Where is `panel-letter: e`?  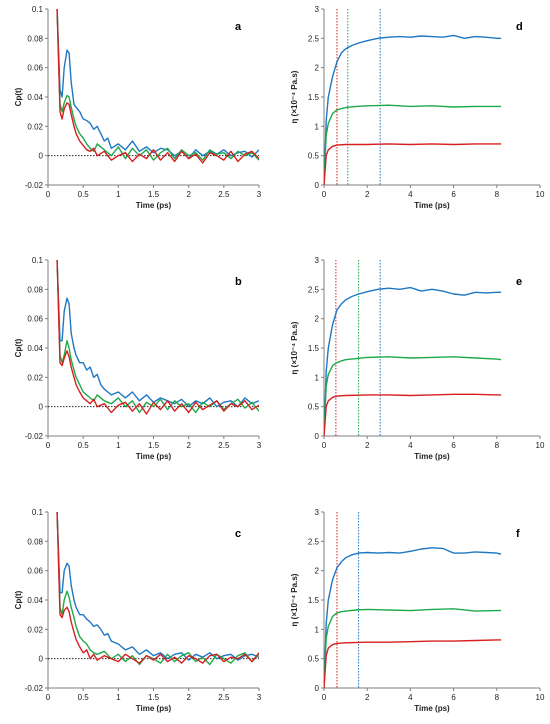 panel-letter: e is located at coordinates (519, 282).